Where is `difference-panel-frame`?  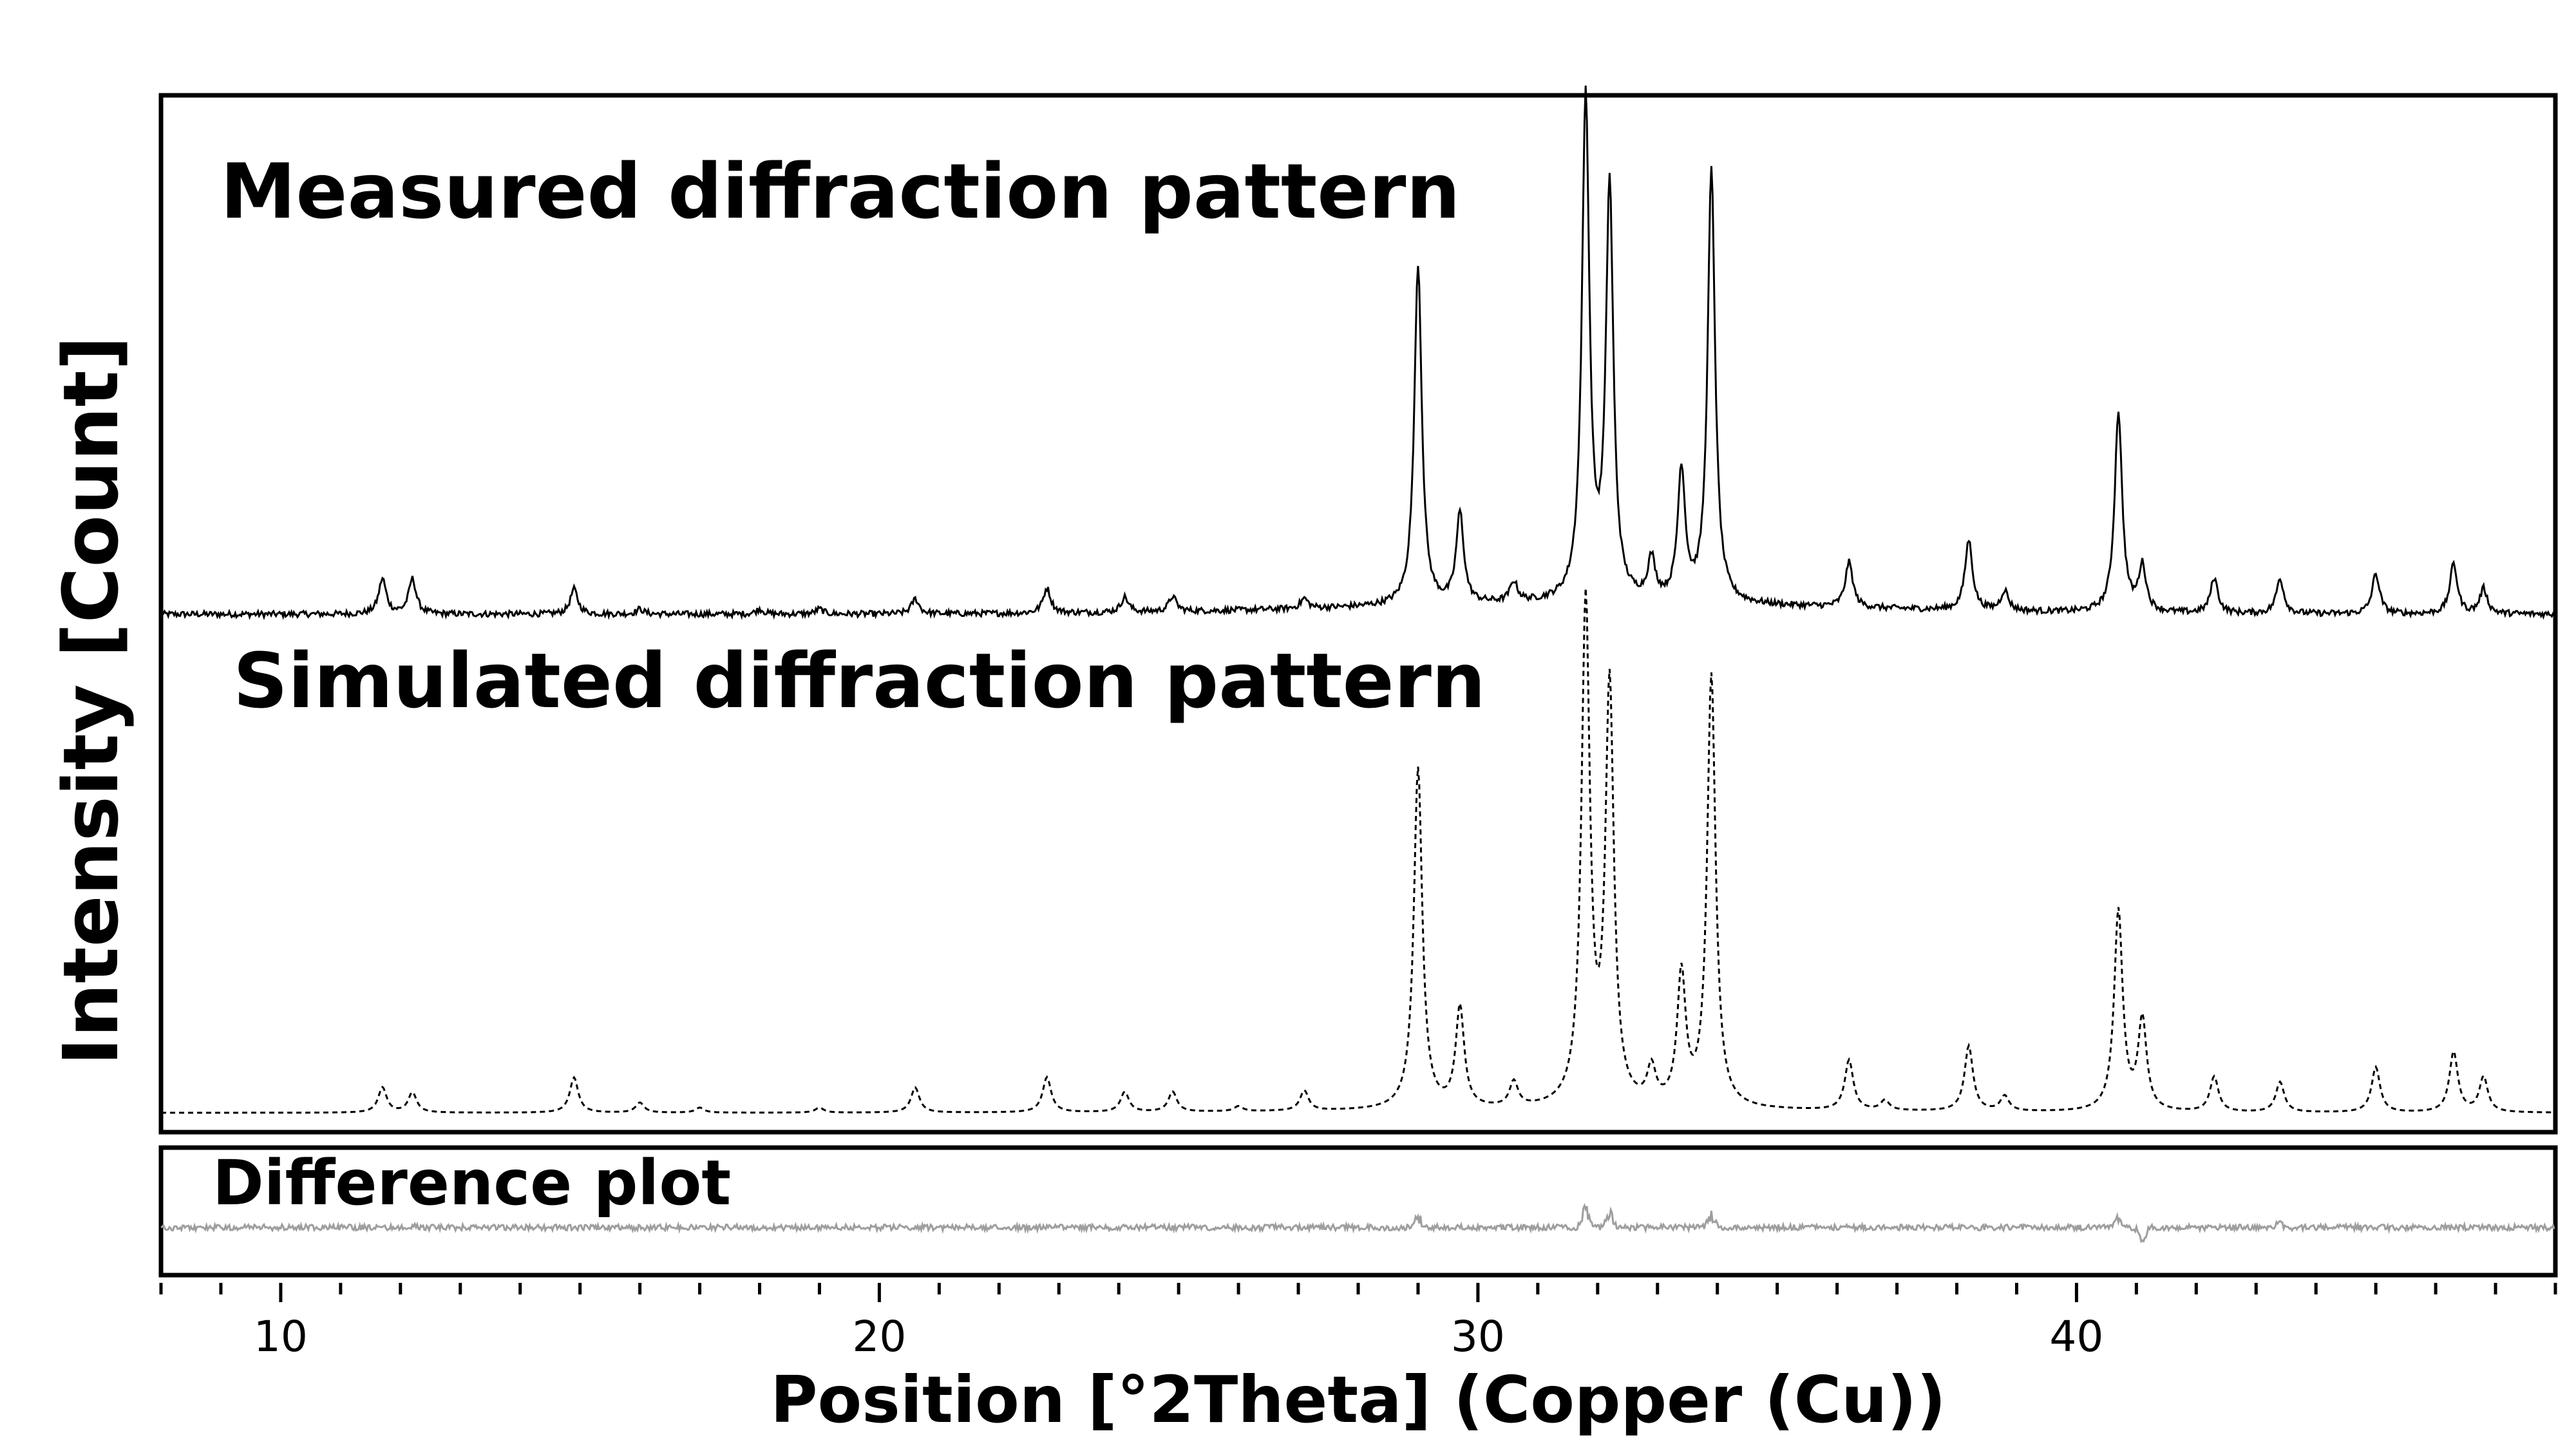
difference-panel-frame is located at coordinates (1358, 1211).